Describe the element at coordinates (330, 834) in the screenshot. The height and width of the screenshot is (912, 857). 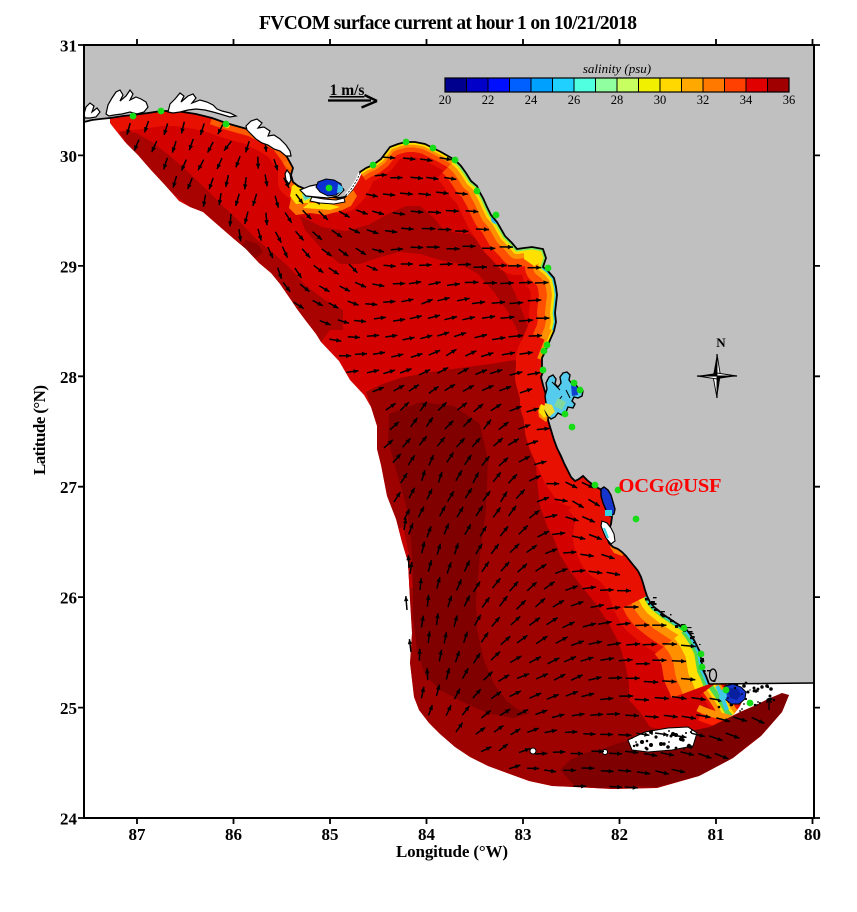
I see `svg-text: 85` at that location.